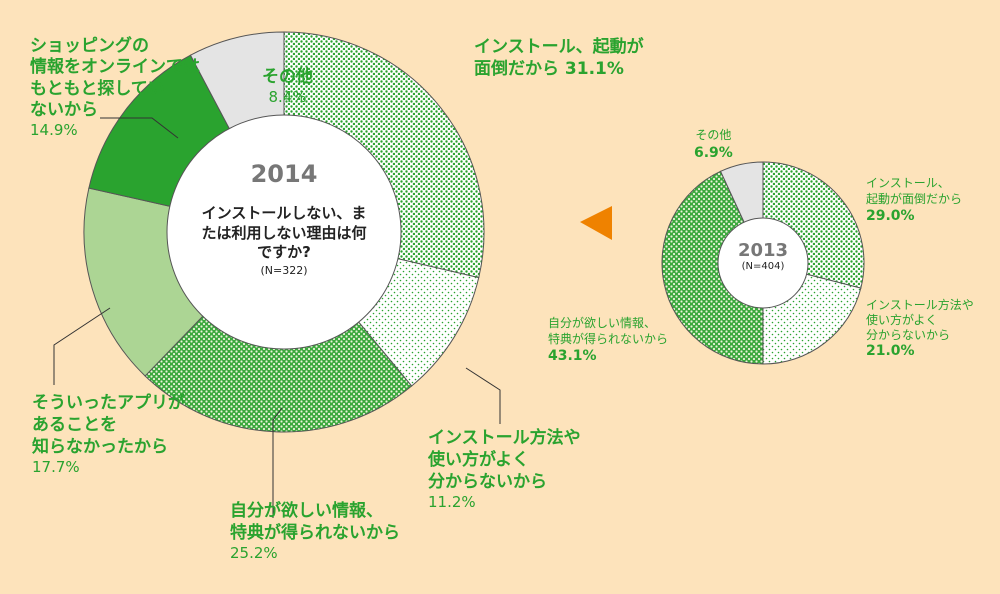 The width and height of the screenshot is (1000, 594). I want to click on label-2013-method: インストール方法や 使い方がよく 分からないから 21.0%, so click(920, 328).